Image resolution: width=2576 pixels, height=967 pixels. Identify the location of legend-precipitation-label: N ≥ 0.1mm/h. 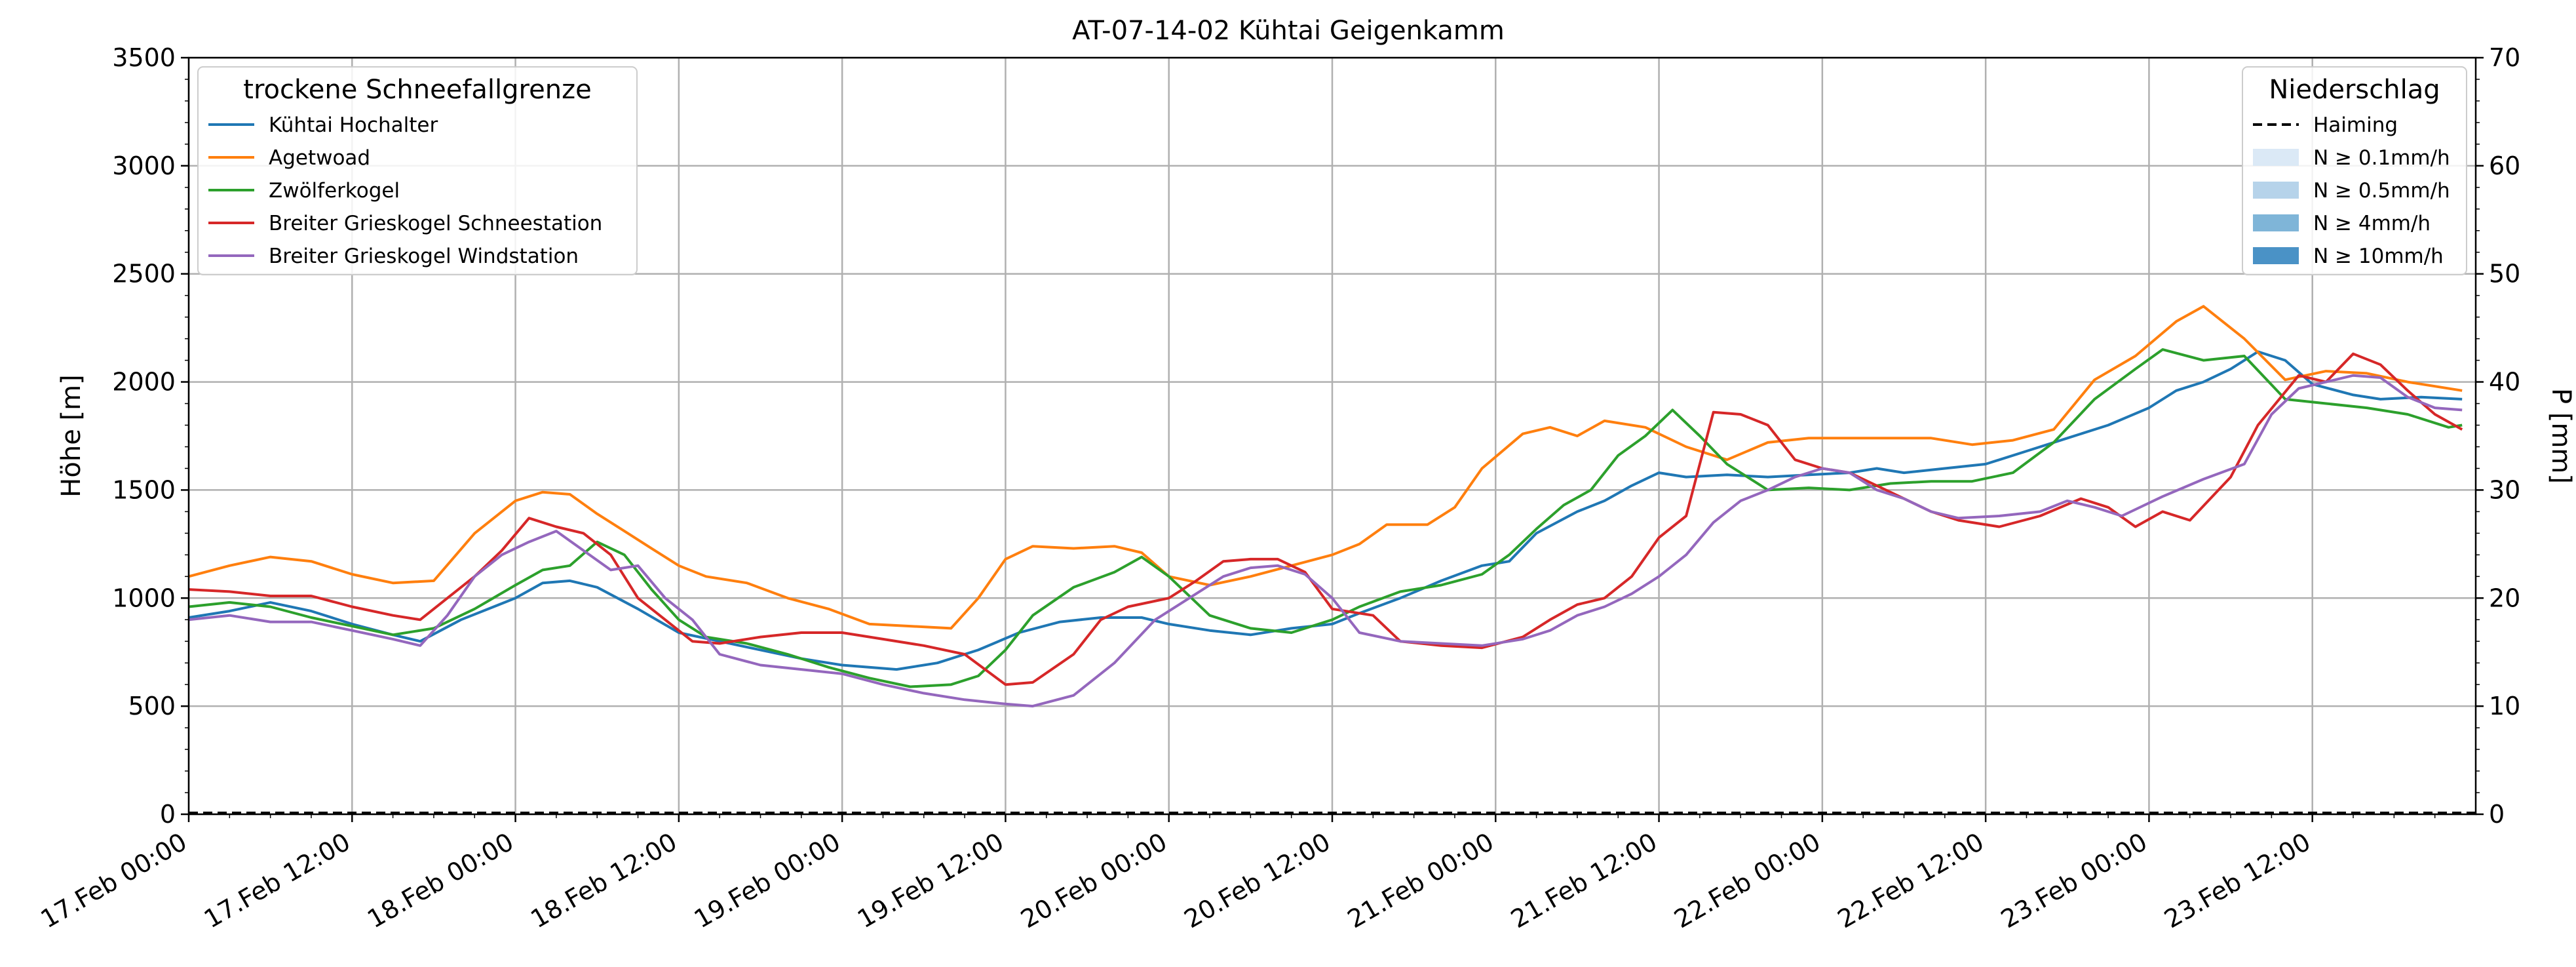
(2381, 158).